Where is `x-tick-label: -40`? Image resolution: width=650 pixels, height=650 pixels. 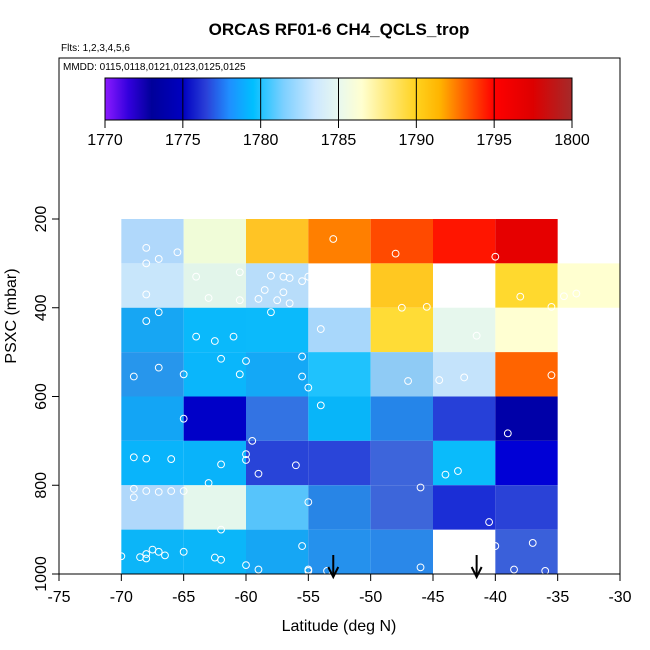
x-tick-label: -40 is located at coordinates (495, 597).